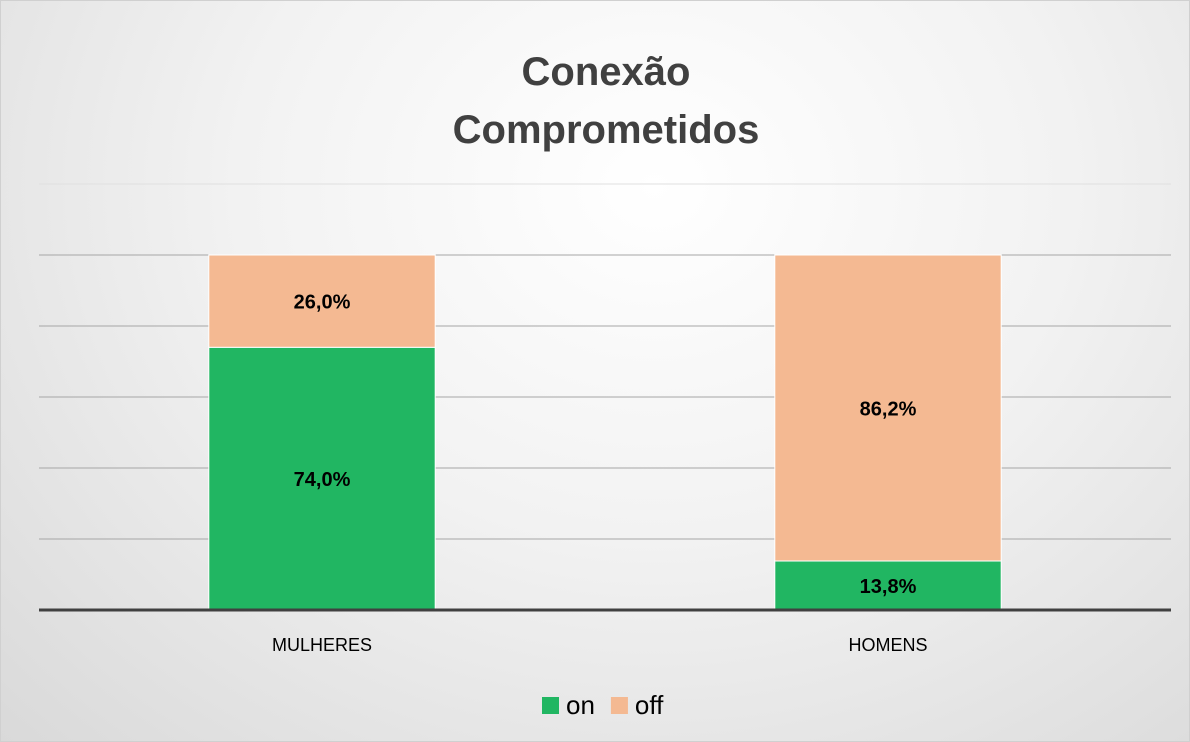 This screenshot has height=742, width=1190. Describe the element at coordinates (606, 101) in the screenshot. I see `chart-title: Conexão Comprometidos` at that location.